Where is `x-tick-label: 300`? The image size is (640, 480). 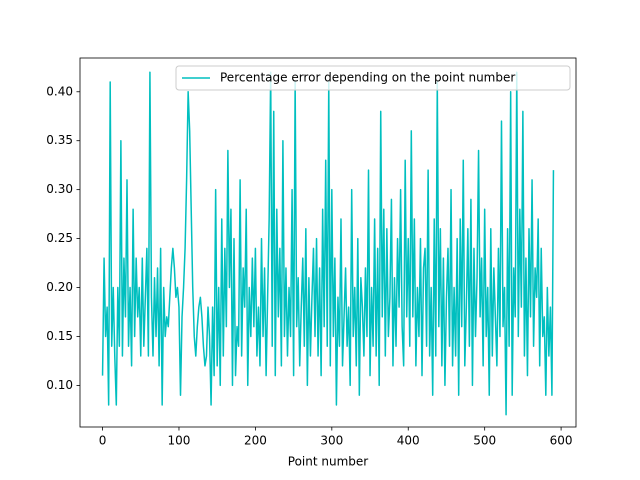
x-tick-label: 300 is located at coordinates (331, 441).